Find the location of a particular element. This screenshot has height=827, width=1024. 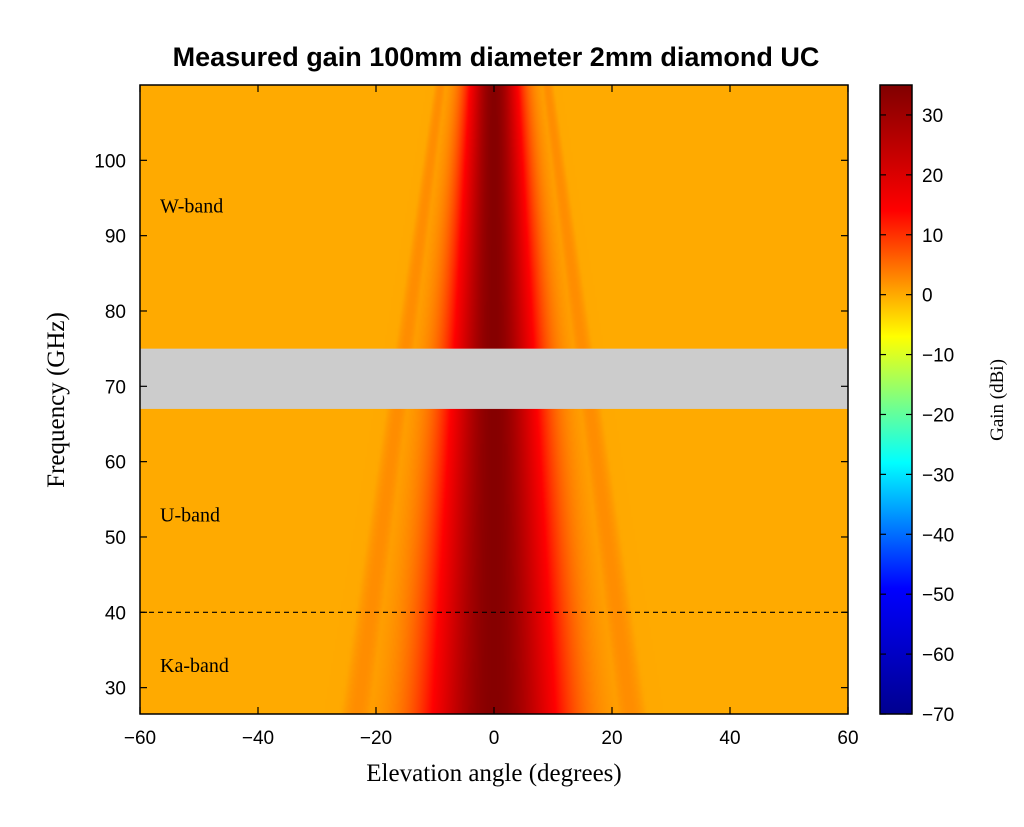

band-label: W-band is located at coordinates (191, 207).